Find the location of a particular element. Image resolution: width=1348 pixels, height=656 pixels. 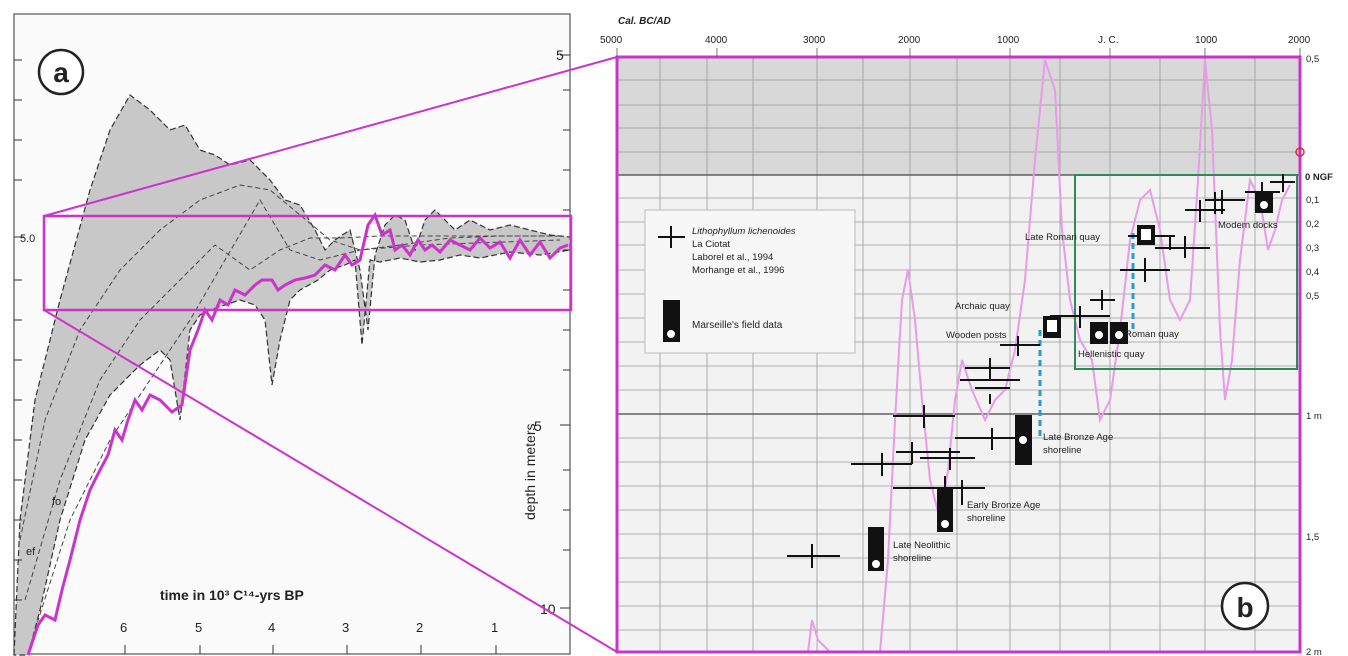

x-tick-2: 2 is located at coordinates (419, 627).